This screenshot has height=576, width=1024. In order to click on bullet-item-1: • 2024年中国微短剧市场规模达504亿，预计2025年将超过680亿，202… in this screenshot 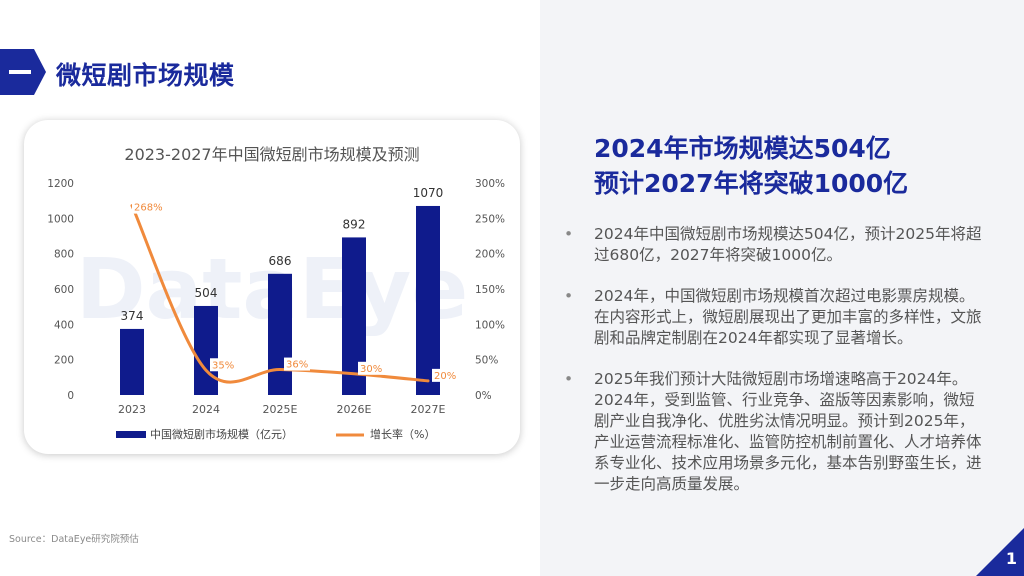, I will do `click(772, 245)`.